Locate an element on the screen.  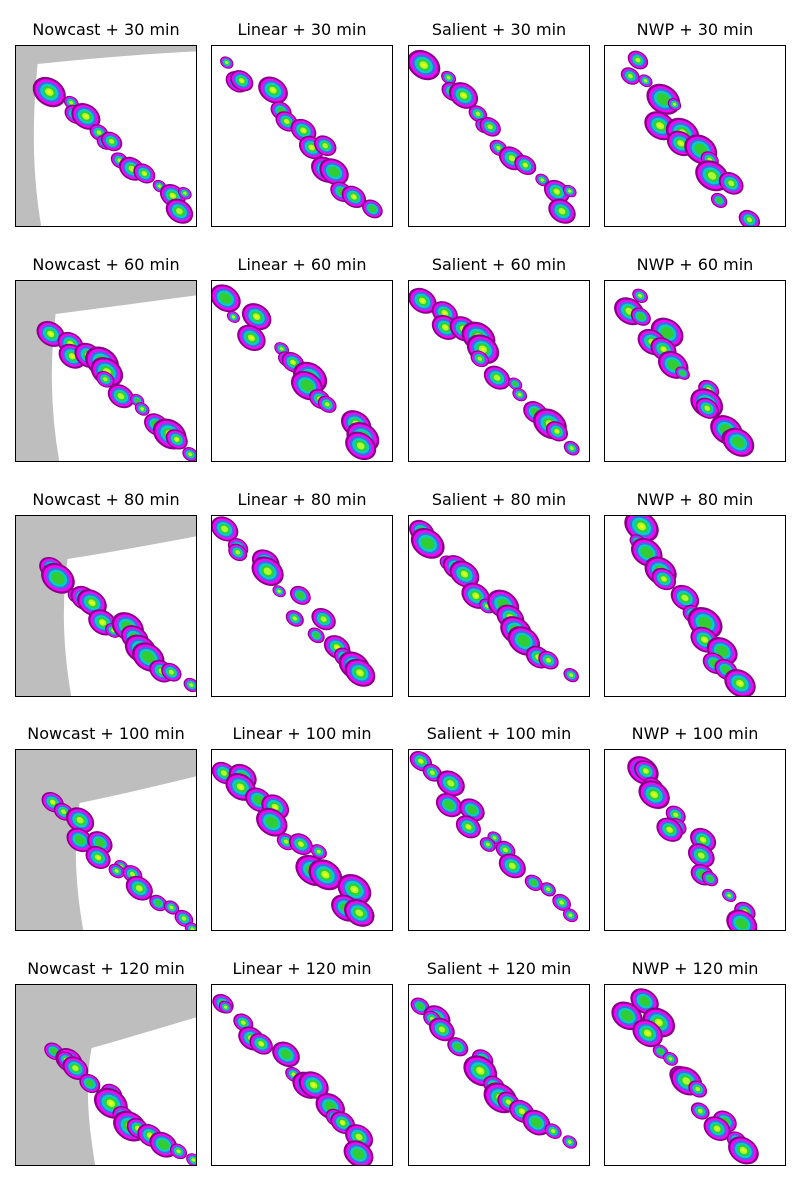
panel-title: Linear + 60 min is located at coordinates (302, 264).